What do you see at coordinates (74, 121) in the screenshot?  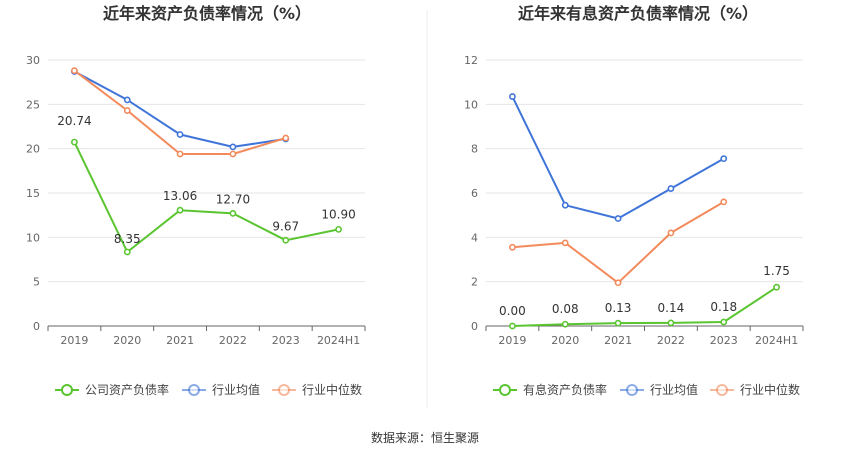 I see `data-label: 20.74` at bounding box center [74, 121].